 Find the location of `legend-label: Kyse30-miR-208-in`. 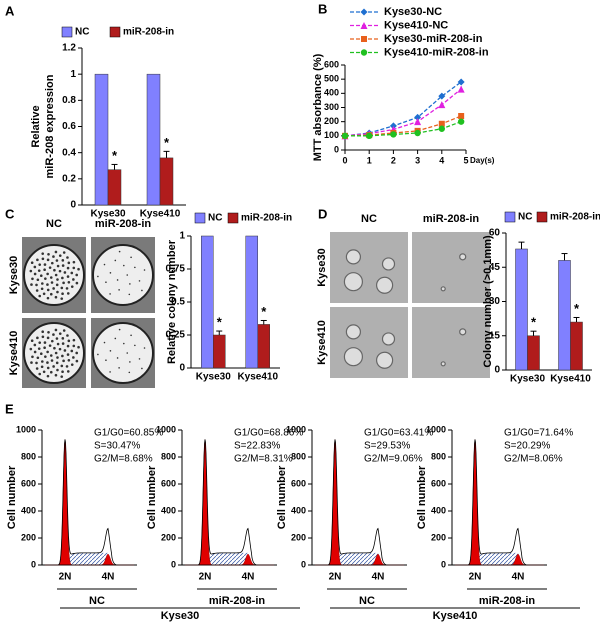

legend-label: Kyse30-miR-208-in is located at coordinates (433, 39).